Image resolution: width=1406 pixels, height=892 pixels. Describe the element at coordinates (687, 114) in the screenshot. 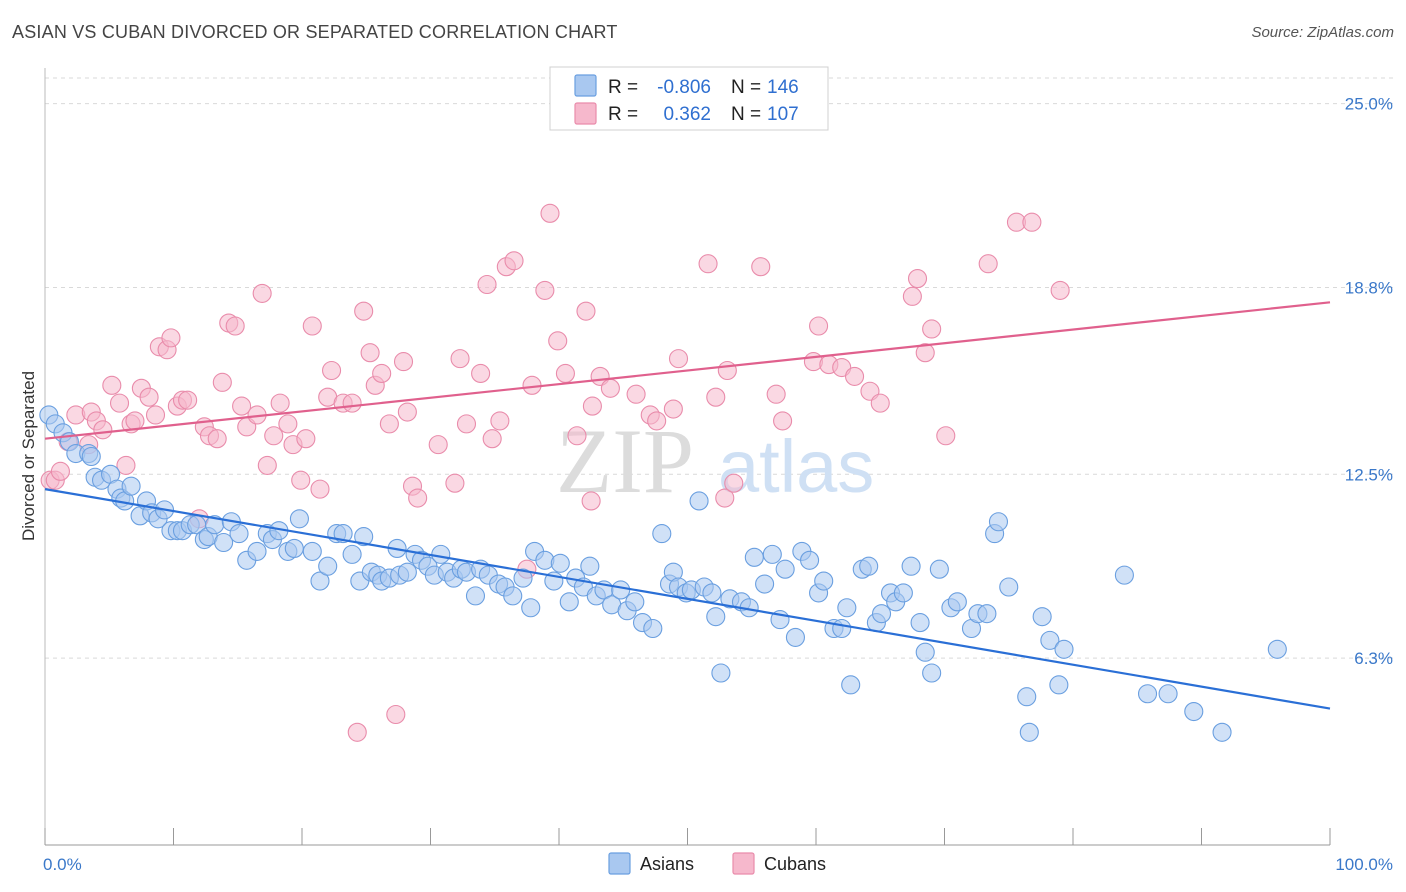

I see `cubans-r-value: 0.362` at that location.